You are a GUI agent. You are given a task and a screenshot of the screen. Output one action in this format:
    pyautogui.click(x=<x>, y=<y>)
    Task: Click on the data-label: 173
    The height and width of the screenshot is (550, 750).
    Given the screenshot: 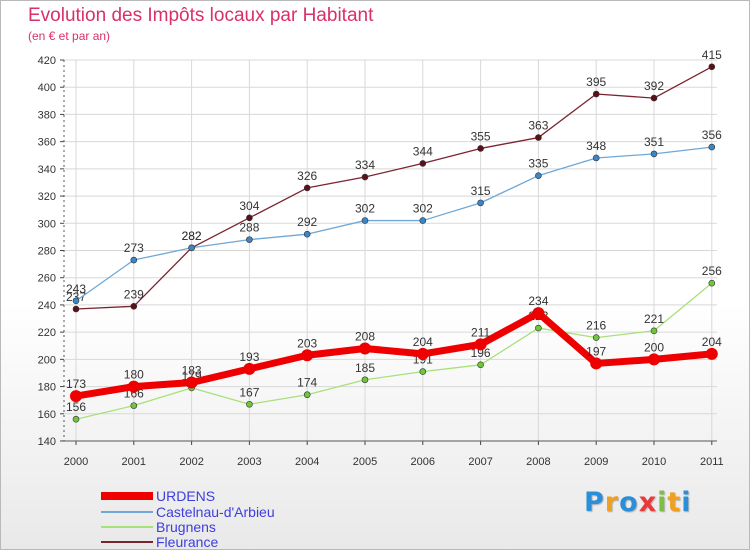 What is the action you would take?
    pyautogui.click(x=76, y=384)
    